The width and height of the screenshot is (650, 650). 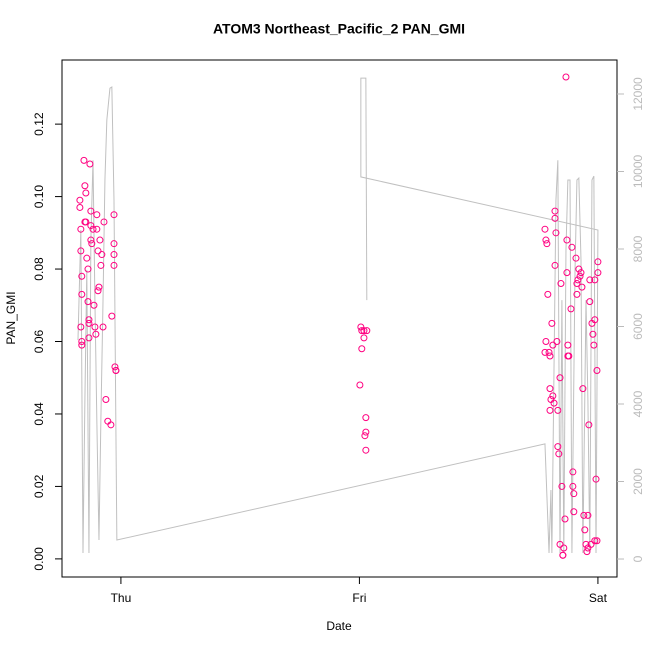 What do you see at coordinates (638, 481) in the screenshot?
I see `y2-tick-label: 2000` at bounding box center [638, 481].